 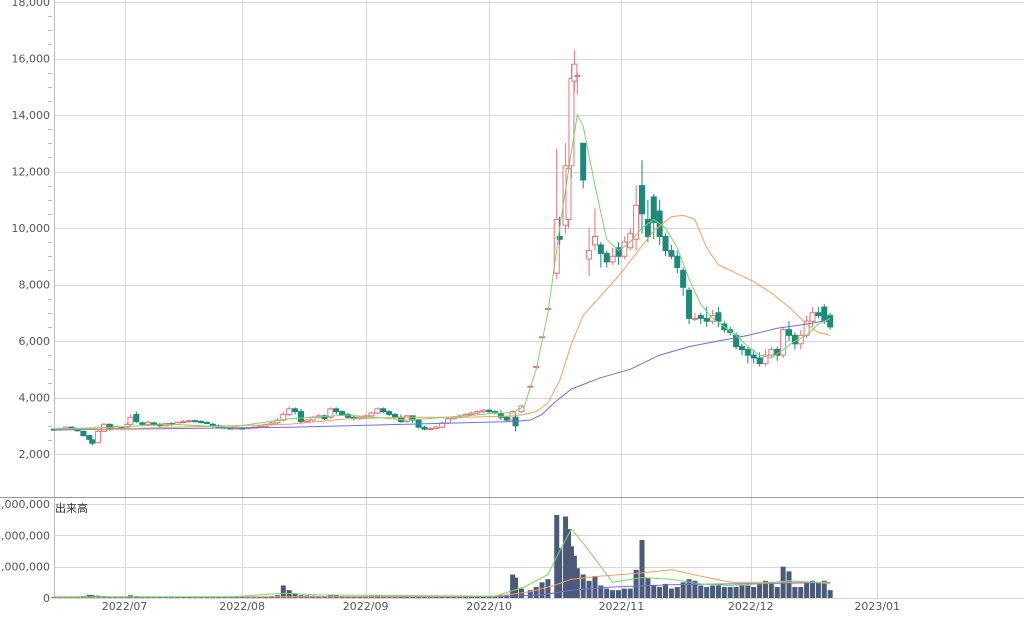 I want to click on price-tick-label: 4,000, so click(x=35, y=398).